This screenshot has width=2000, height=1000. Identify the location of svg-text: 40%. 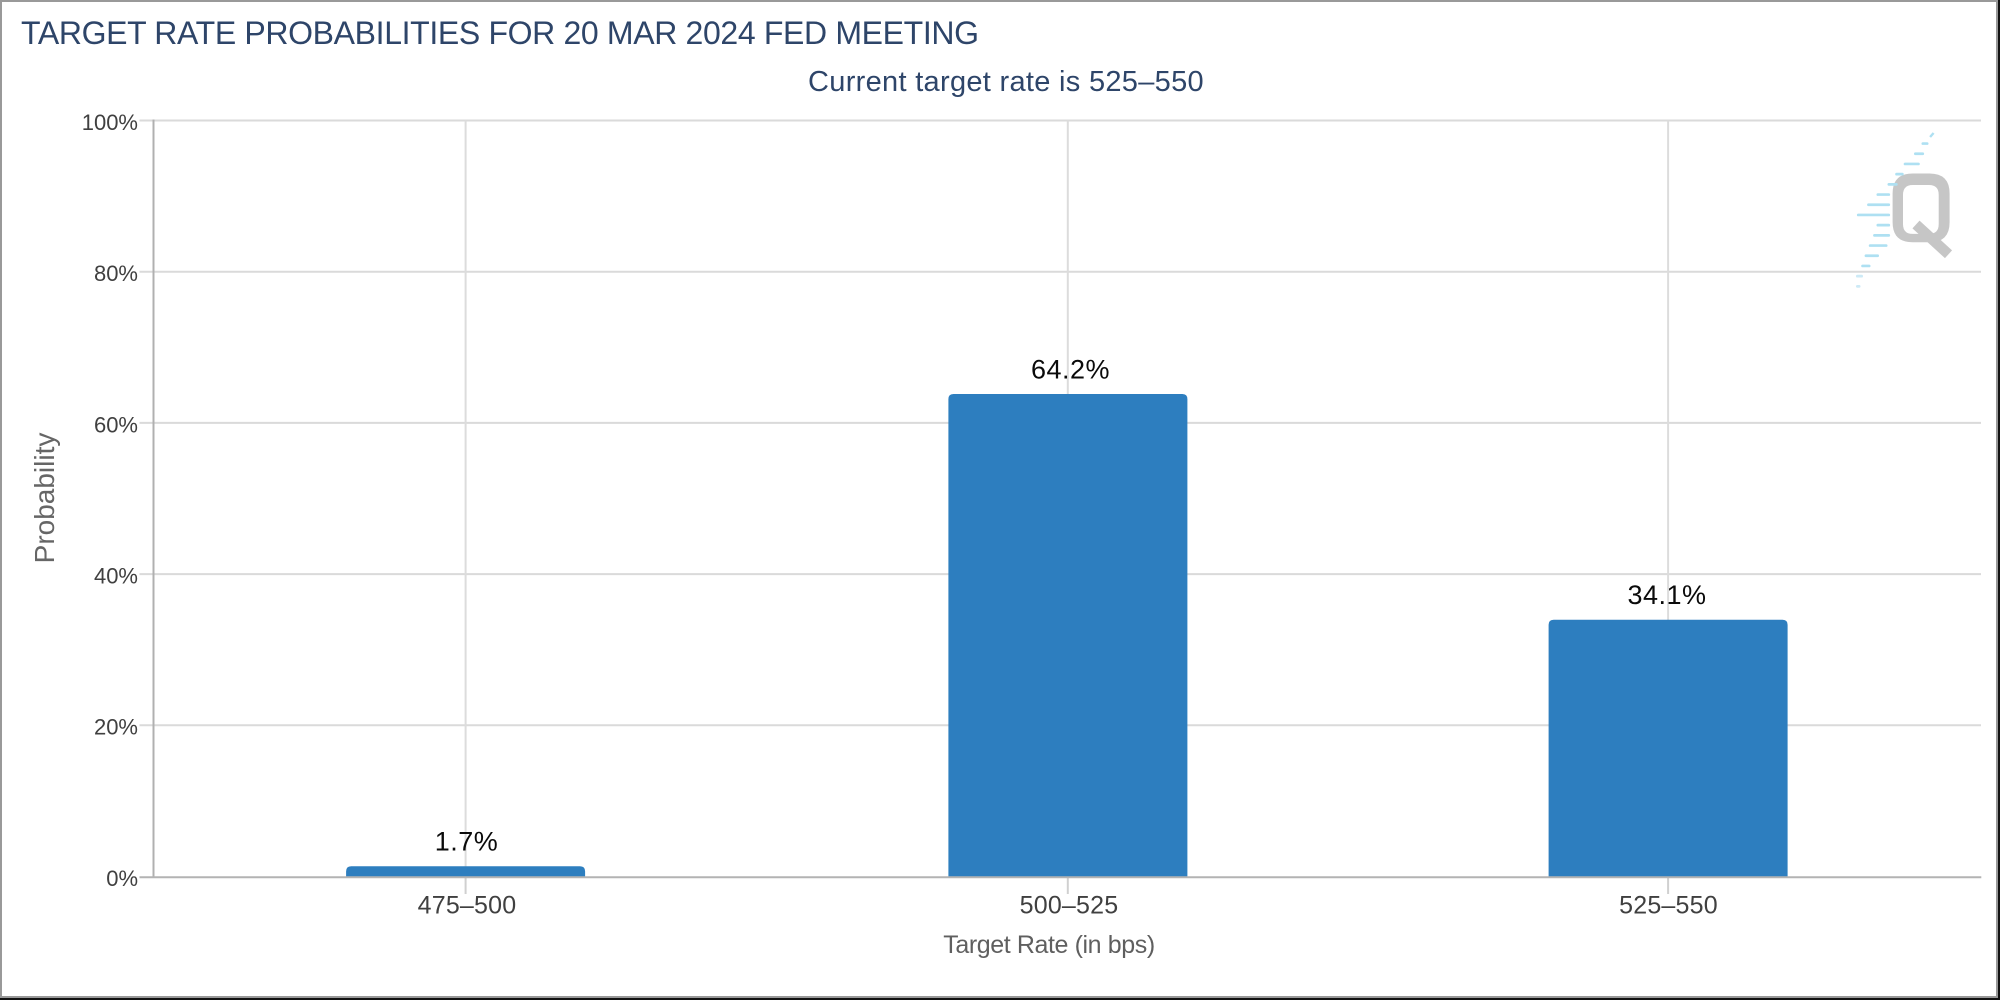
(116, 576).